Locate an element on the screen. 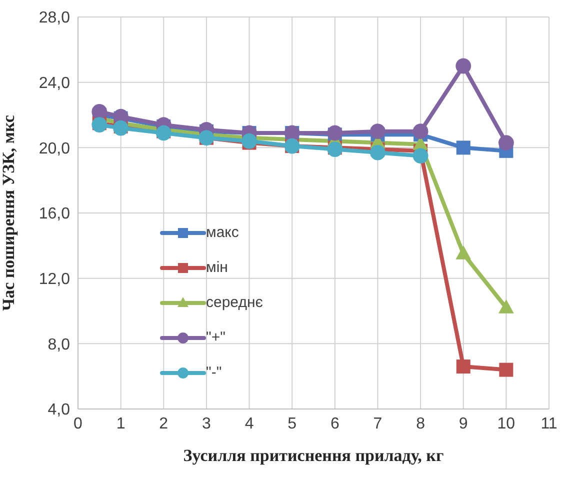 The width and height of the screenshot is (566, 477). x-tick-label: 8 is located at coordinates (421, 423).